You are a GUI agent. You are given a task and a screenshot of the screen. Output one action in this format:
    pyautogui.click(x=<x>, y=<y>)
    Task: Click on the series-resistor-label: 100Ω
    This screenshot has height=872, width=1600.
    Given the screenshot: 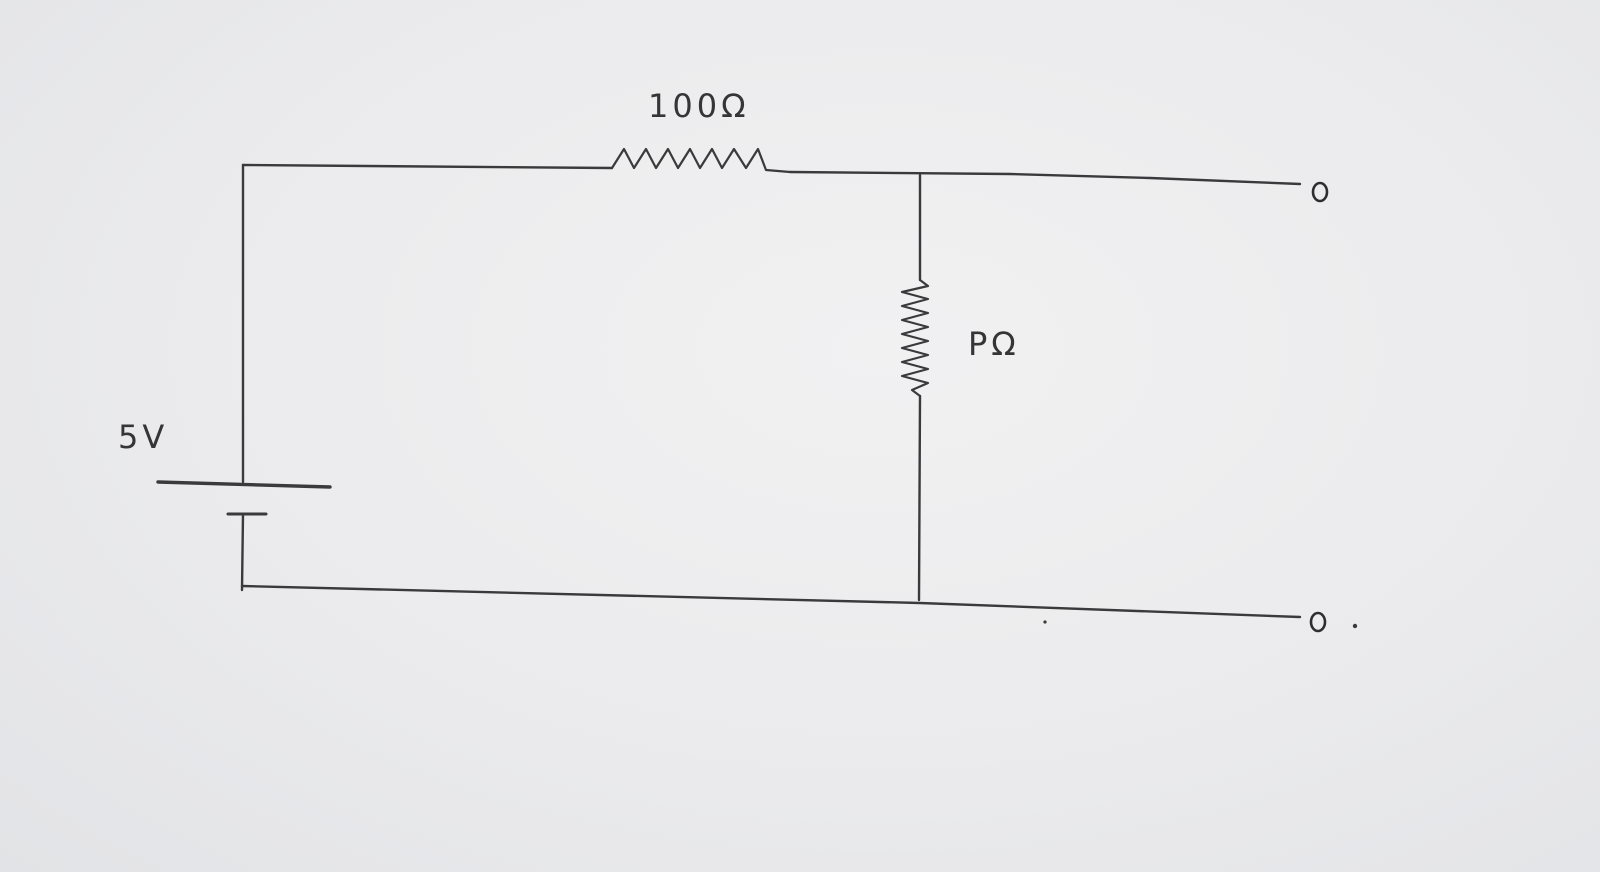 What is the action you would take?
    pyautogui.click(x=699, y=106)
    